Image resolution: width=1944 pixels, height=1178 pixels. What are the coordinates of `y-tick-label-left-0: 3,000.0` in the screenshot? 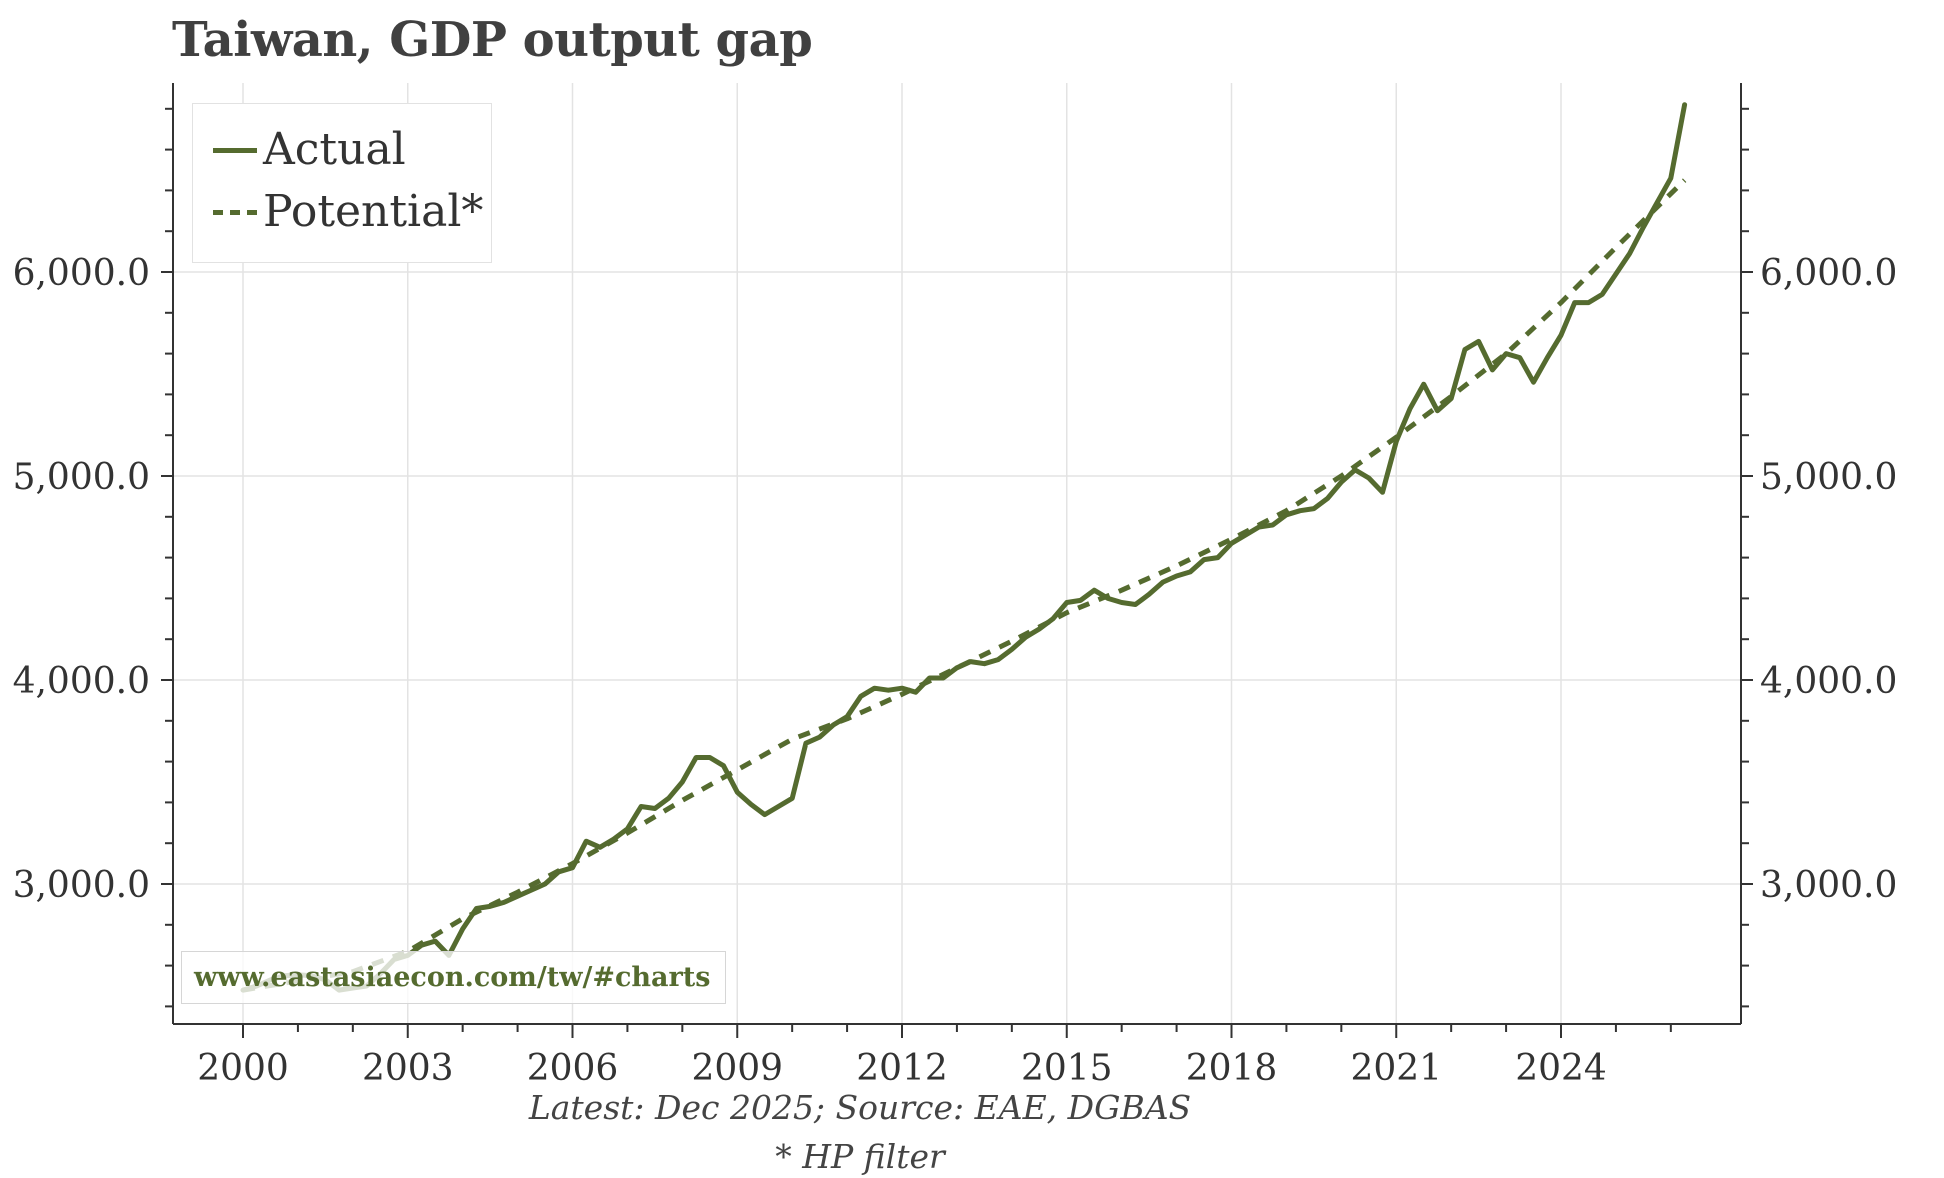 It's located at (81, 885).